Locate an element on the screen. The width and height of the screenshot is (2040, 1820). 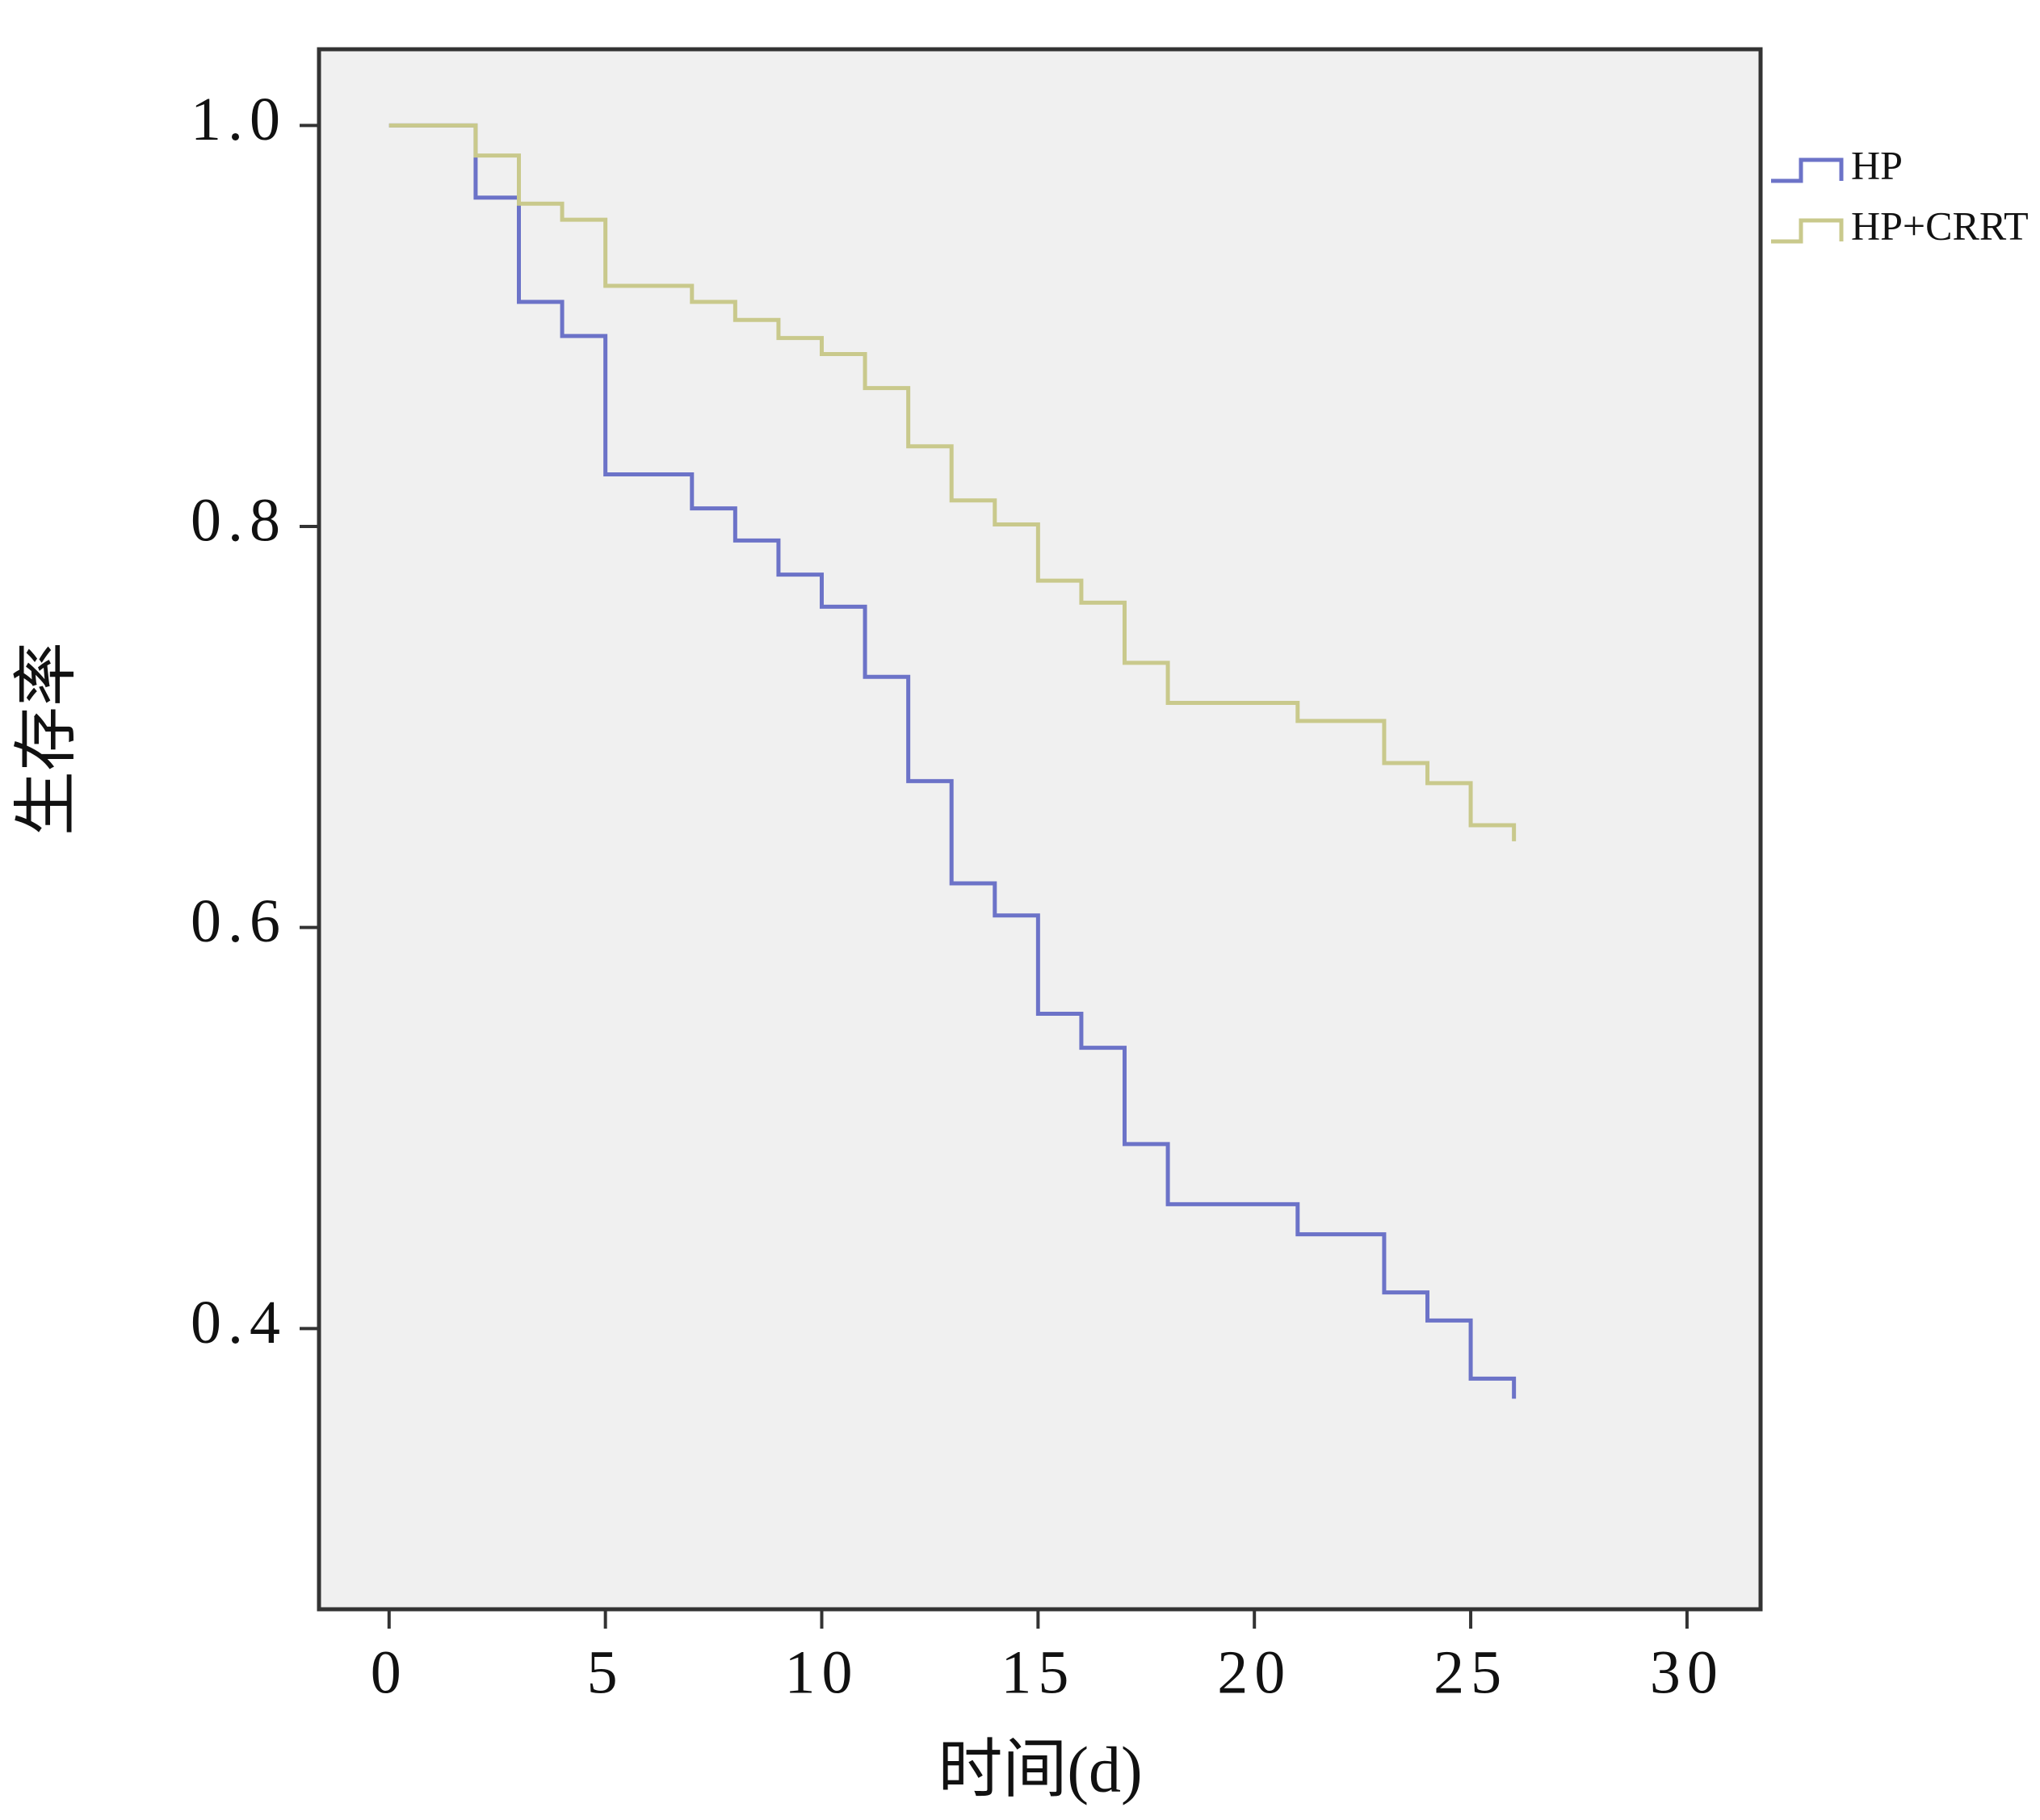
x-tick-label: 0 is located at coordinates (389, 1672).